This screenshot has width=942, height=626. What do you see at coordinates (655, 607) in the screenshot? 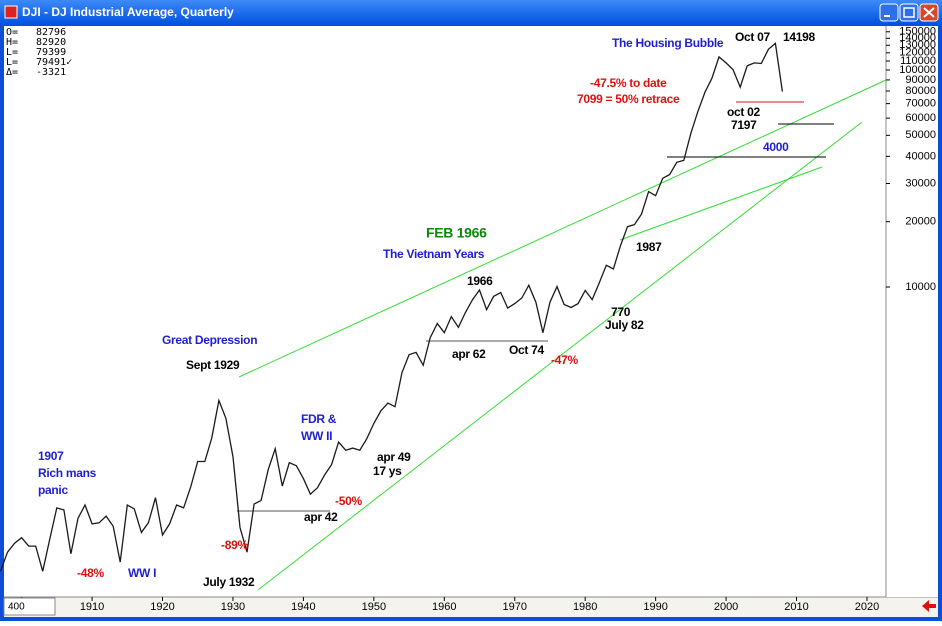
I see `x-tick-label: 1990` at bounding box center [655, 607].